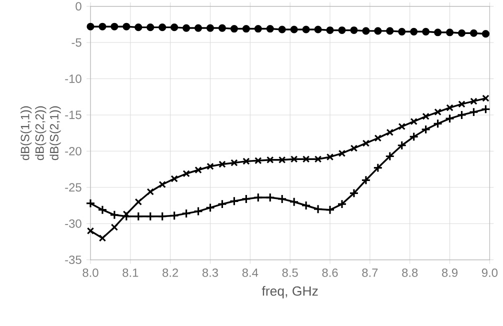 The width and height of the screenshot is (503, 326). Describe the element at coordinates (73, 187) in the screenshot. I see `y-tick-label: -25` at that location.